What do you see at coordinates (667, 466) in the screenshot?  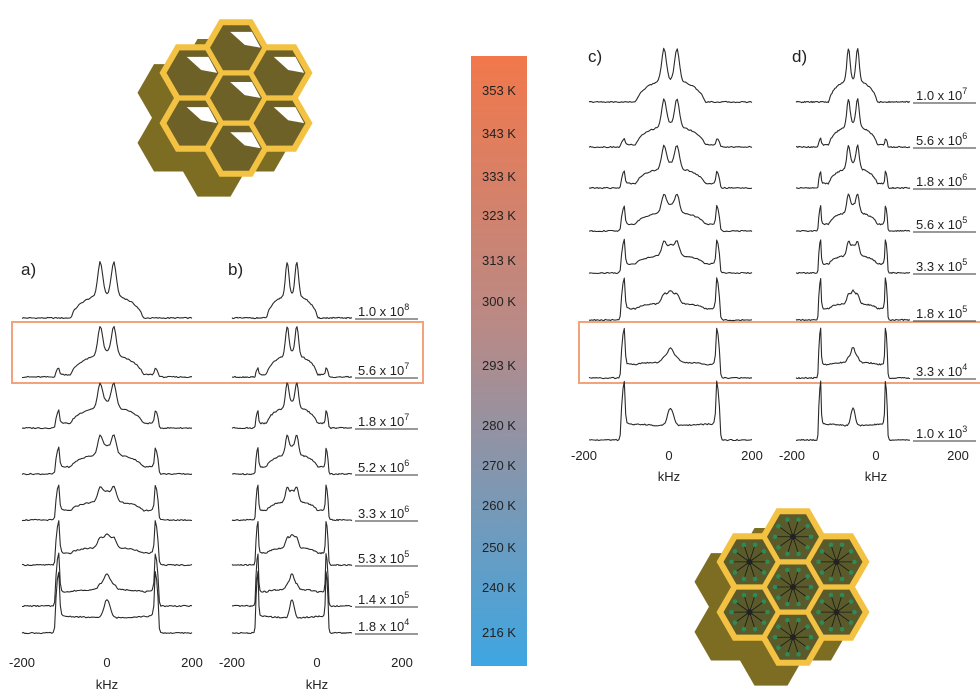 I see `axis-c: -200 0 200 kHz` at bounding box center [667, 466].